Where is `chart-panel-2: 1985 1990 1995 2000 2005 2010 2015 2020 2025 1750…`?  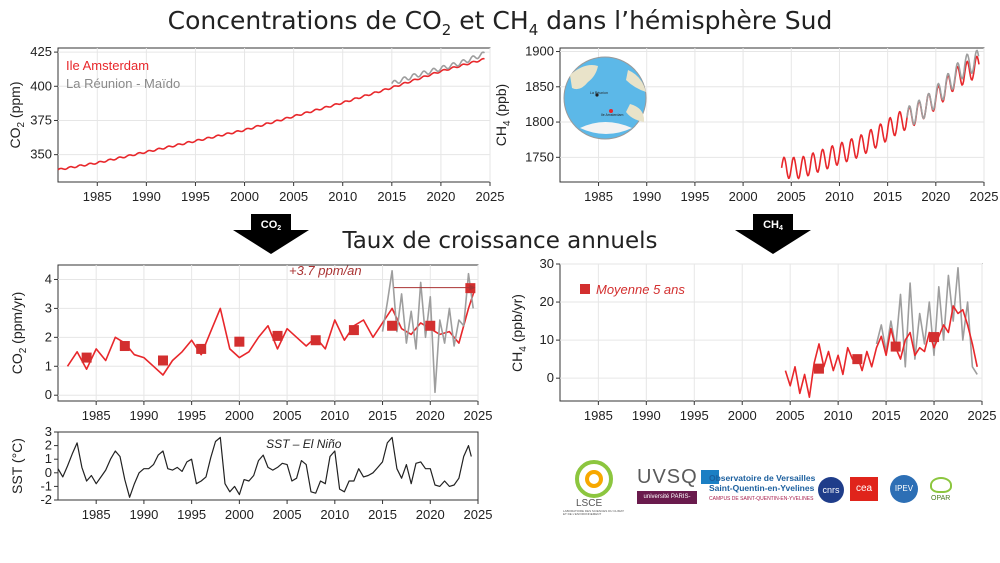
chart-panel-2: 1985 1990 1995 2000 2005 2010 2015 2020 2025 1750… is located at coordinates (745, 124).